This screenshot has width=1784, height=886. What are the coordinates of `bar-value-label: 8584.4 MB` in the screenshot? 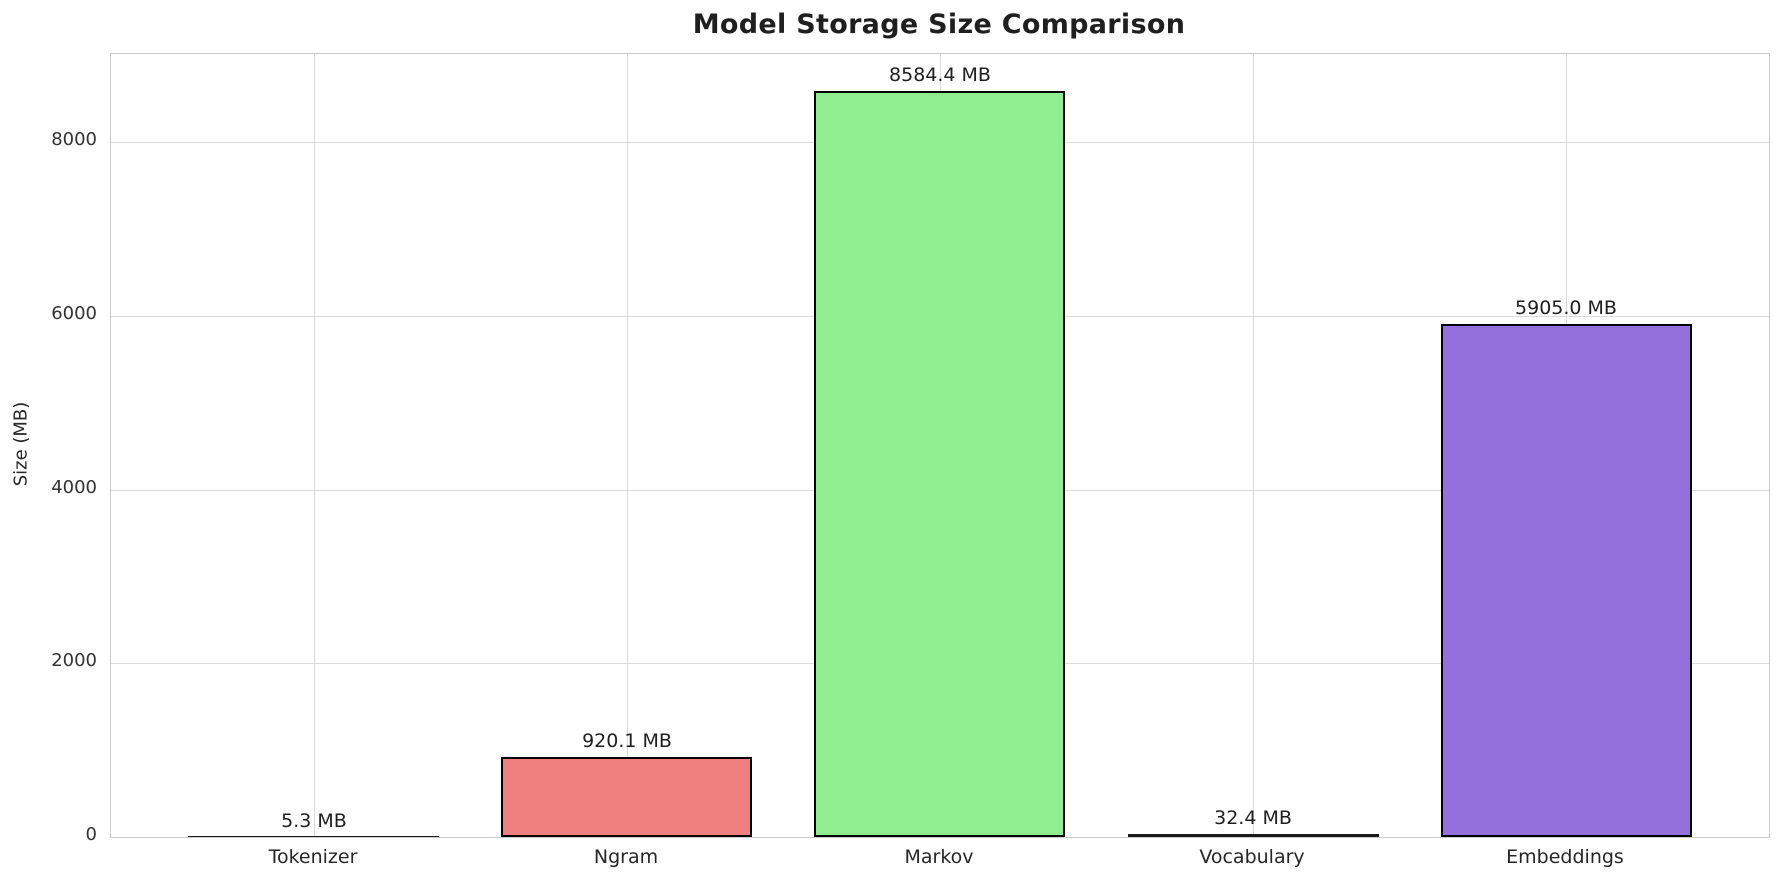 It's located at (940, 75).